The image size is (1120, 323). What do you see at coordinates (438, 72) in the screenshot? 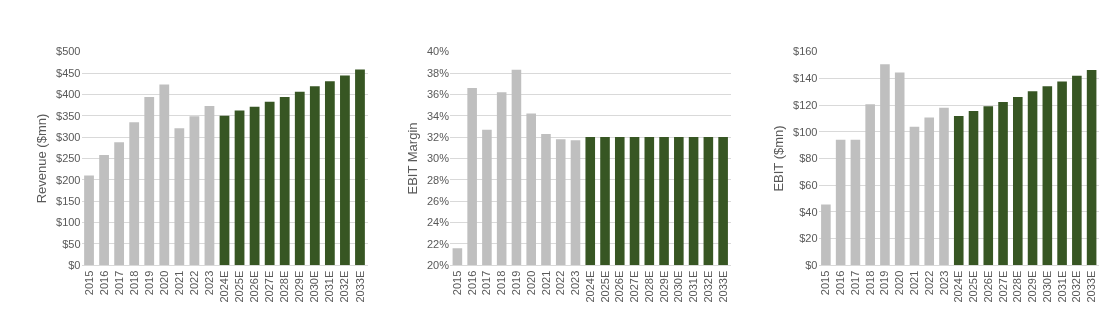
I see `y-tick-label: 38%` at bounding box center [438, 72].